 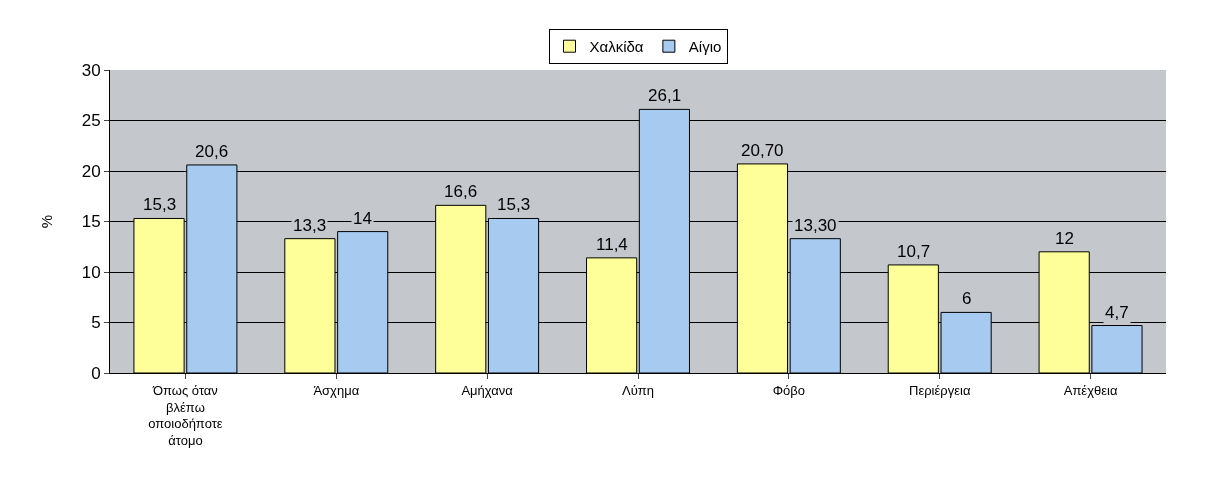 I want to click on data-label: 16,6, so click(x=461, y=191).